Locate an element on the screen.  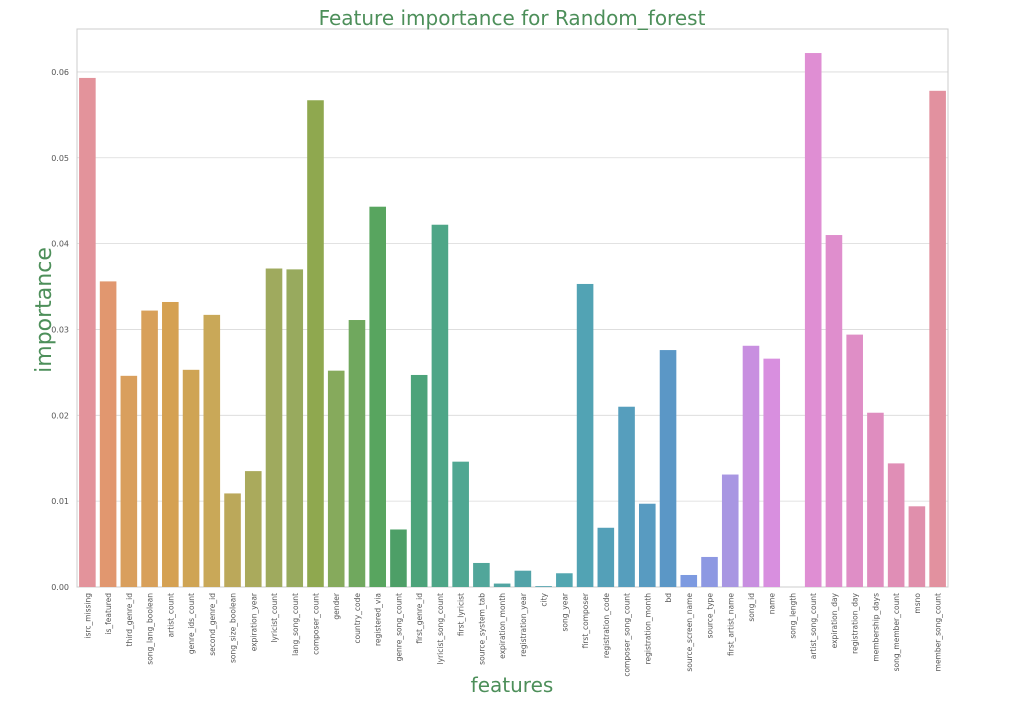
x-axis-label: features is located at coordinates (512, 685).